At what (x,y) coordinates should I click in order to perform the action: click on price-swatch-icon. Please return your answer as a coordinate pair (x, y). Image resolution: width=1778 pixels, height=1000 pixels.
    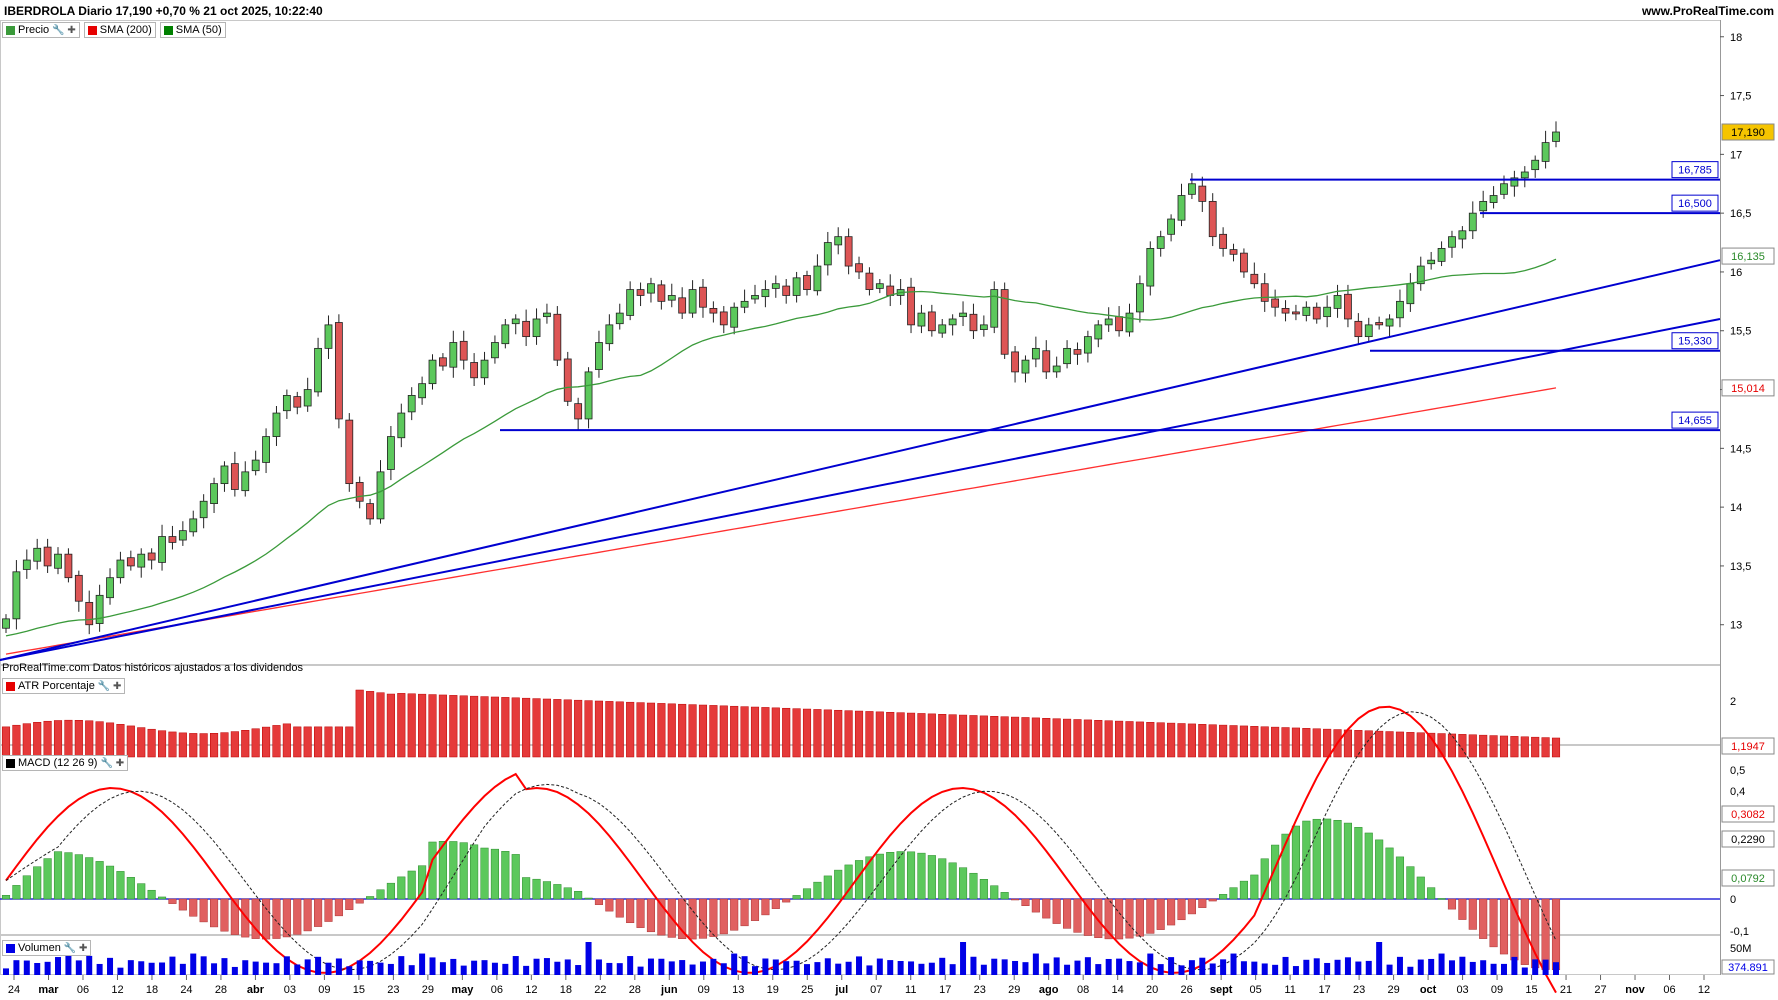
    Looking at the image, I should click on (10, 30).